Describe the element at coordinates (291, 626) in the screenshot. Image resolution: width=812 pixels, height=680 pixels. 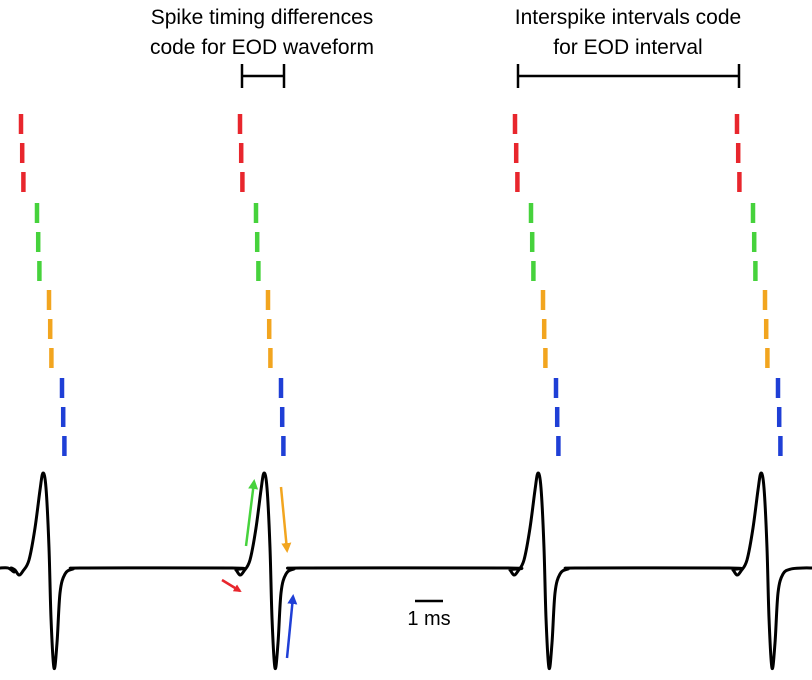
I see `blue-arrow` at that location.